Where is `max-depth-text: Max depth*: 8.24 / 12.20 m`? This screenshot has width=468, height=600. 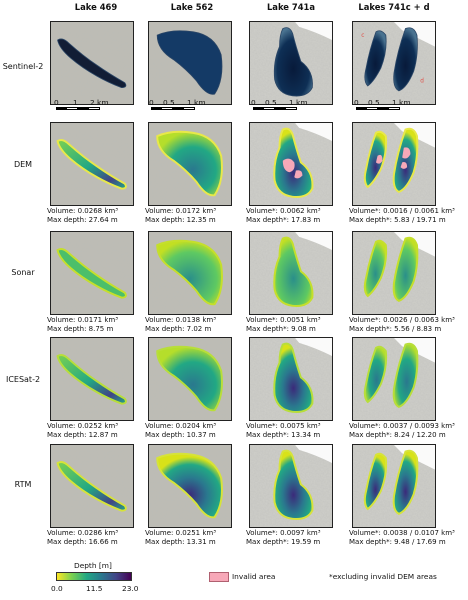
max-depth-text: Max depth*: 8.24 / 12.20 m is located at coordinates (397, 435).